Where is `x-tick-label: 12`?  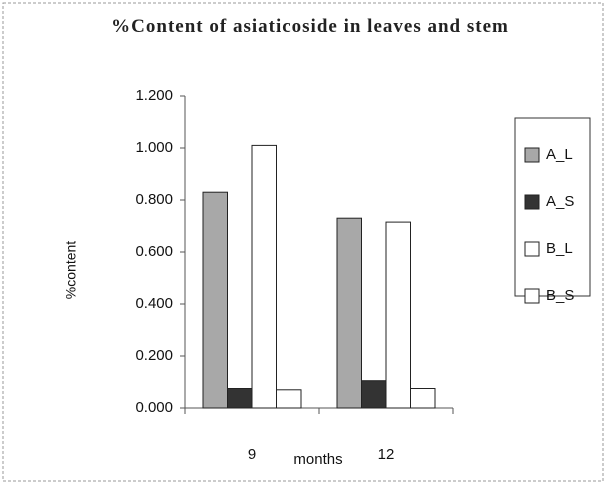
x-tick-label: 12 is located at coordinates (386, 454).